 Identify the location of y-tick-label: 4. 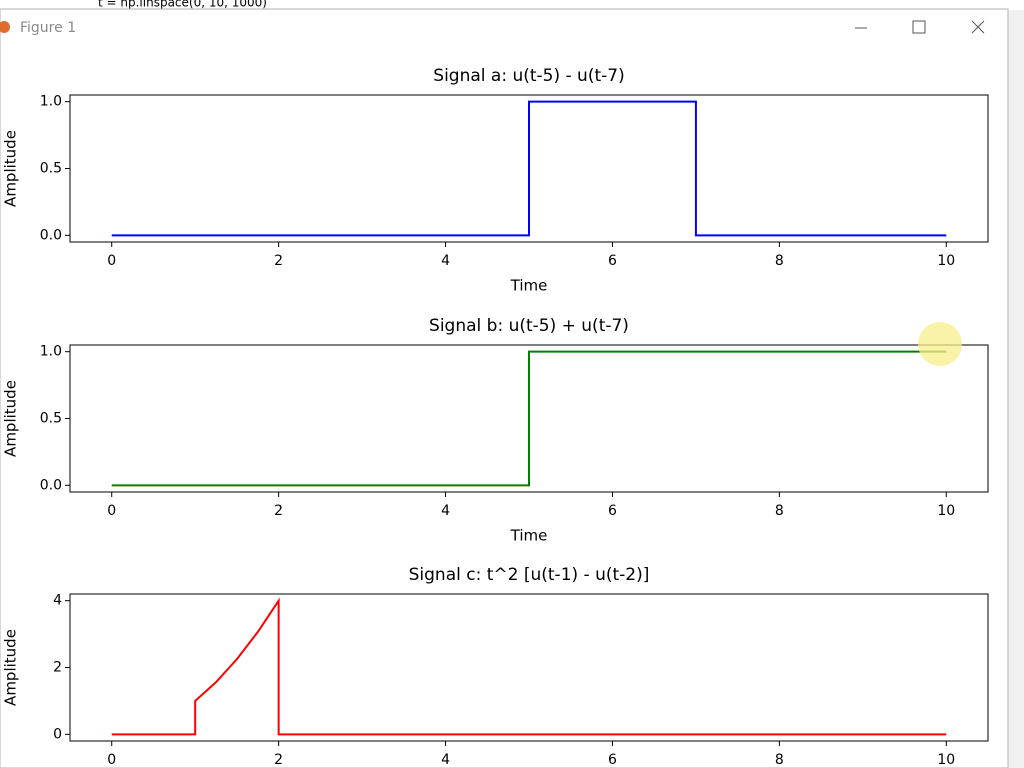
(57, 601).